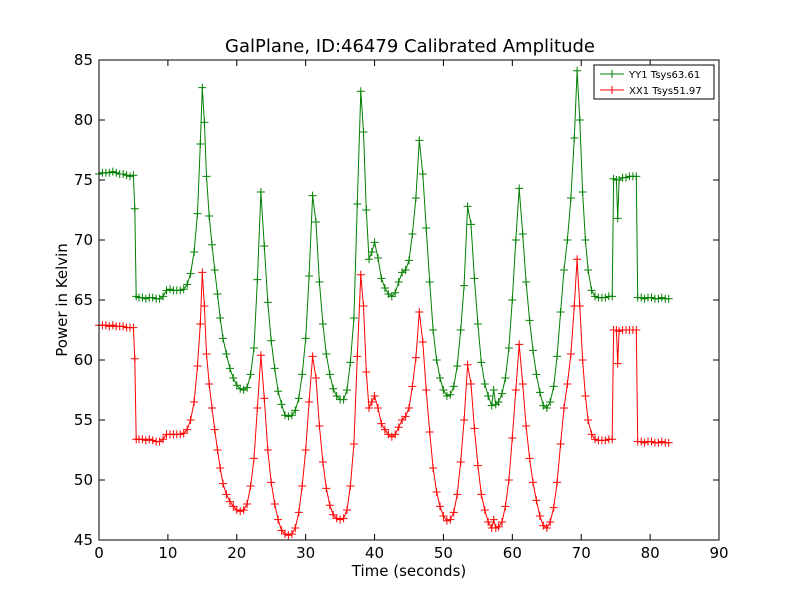 Image resolution: width=800 pixels, height=600 pixels. I want to click on y-tick-label: 85, so click(83, 60).